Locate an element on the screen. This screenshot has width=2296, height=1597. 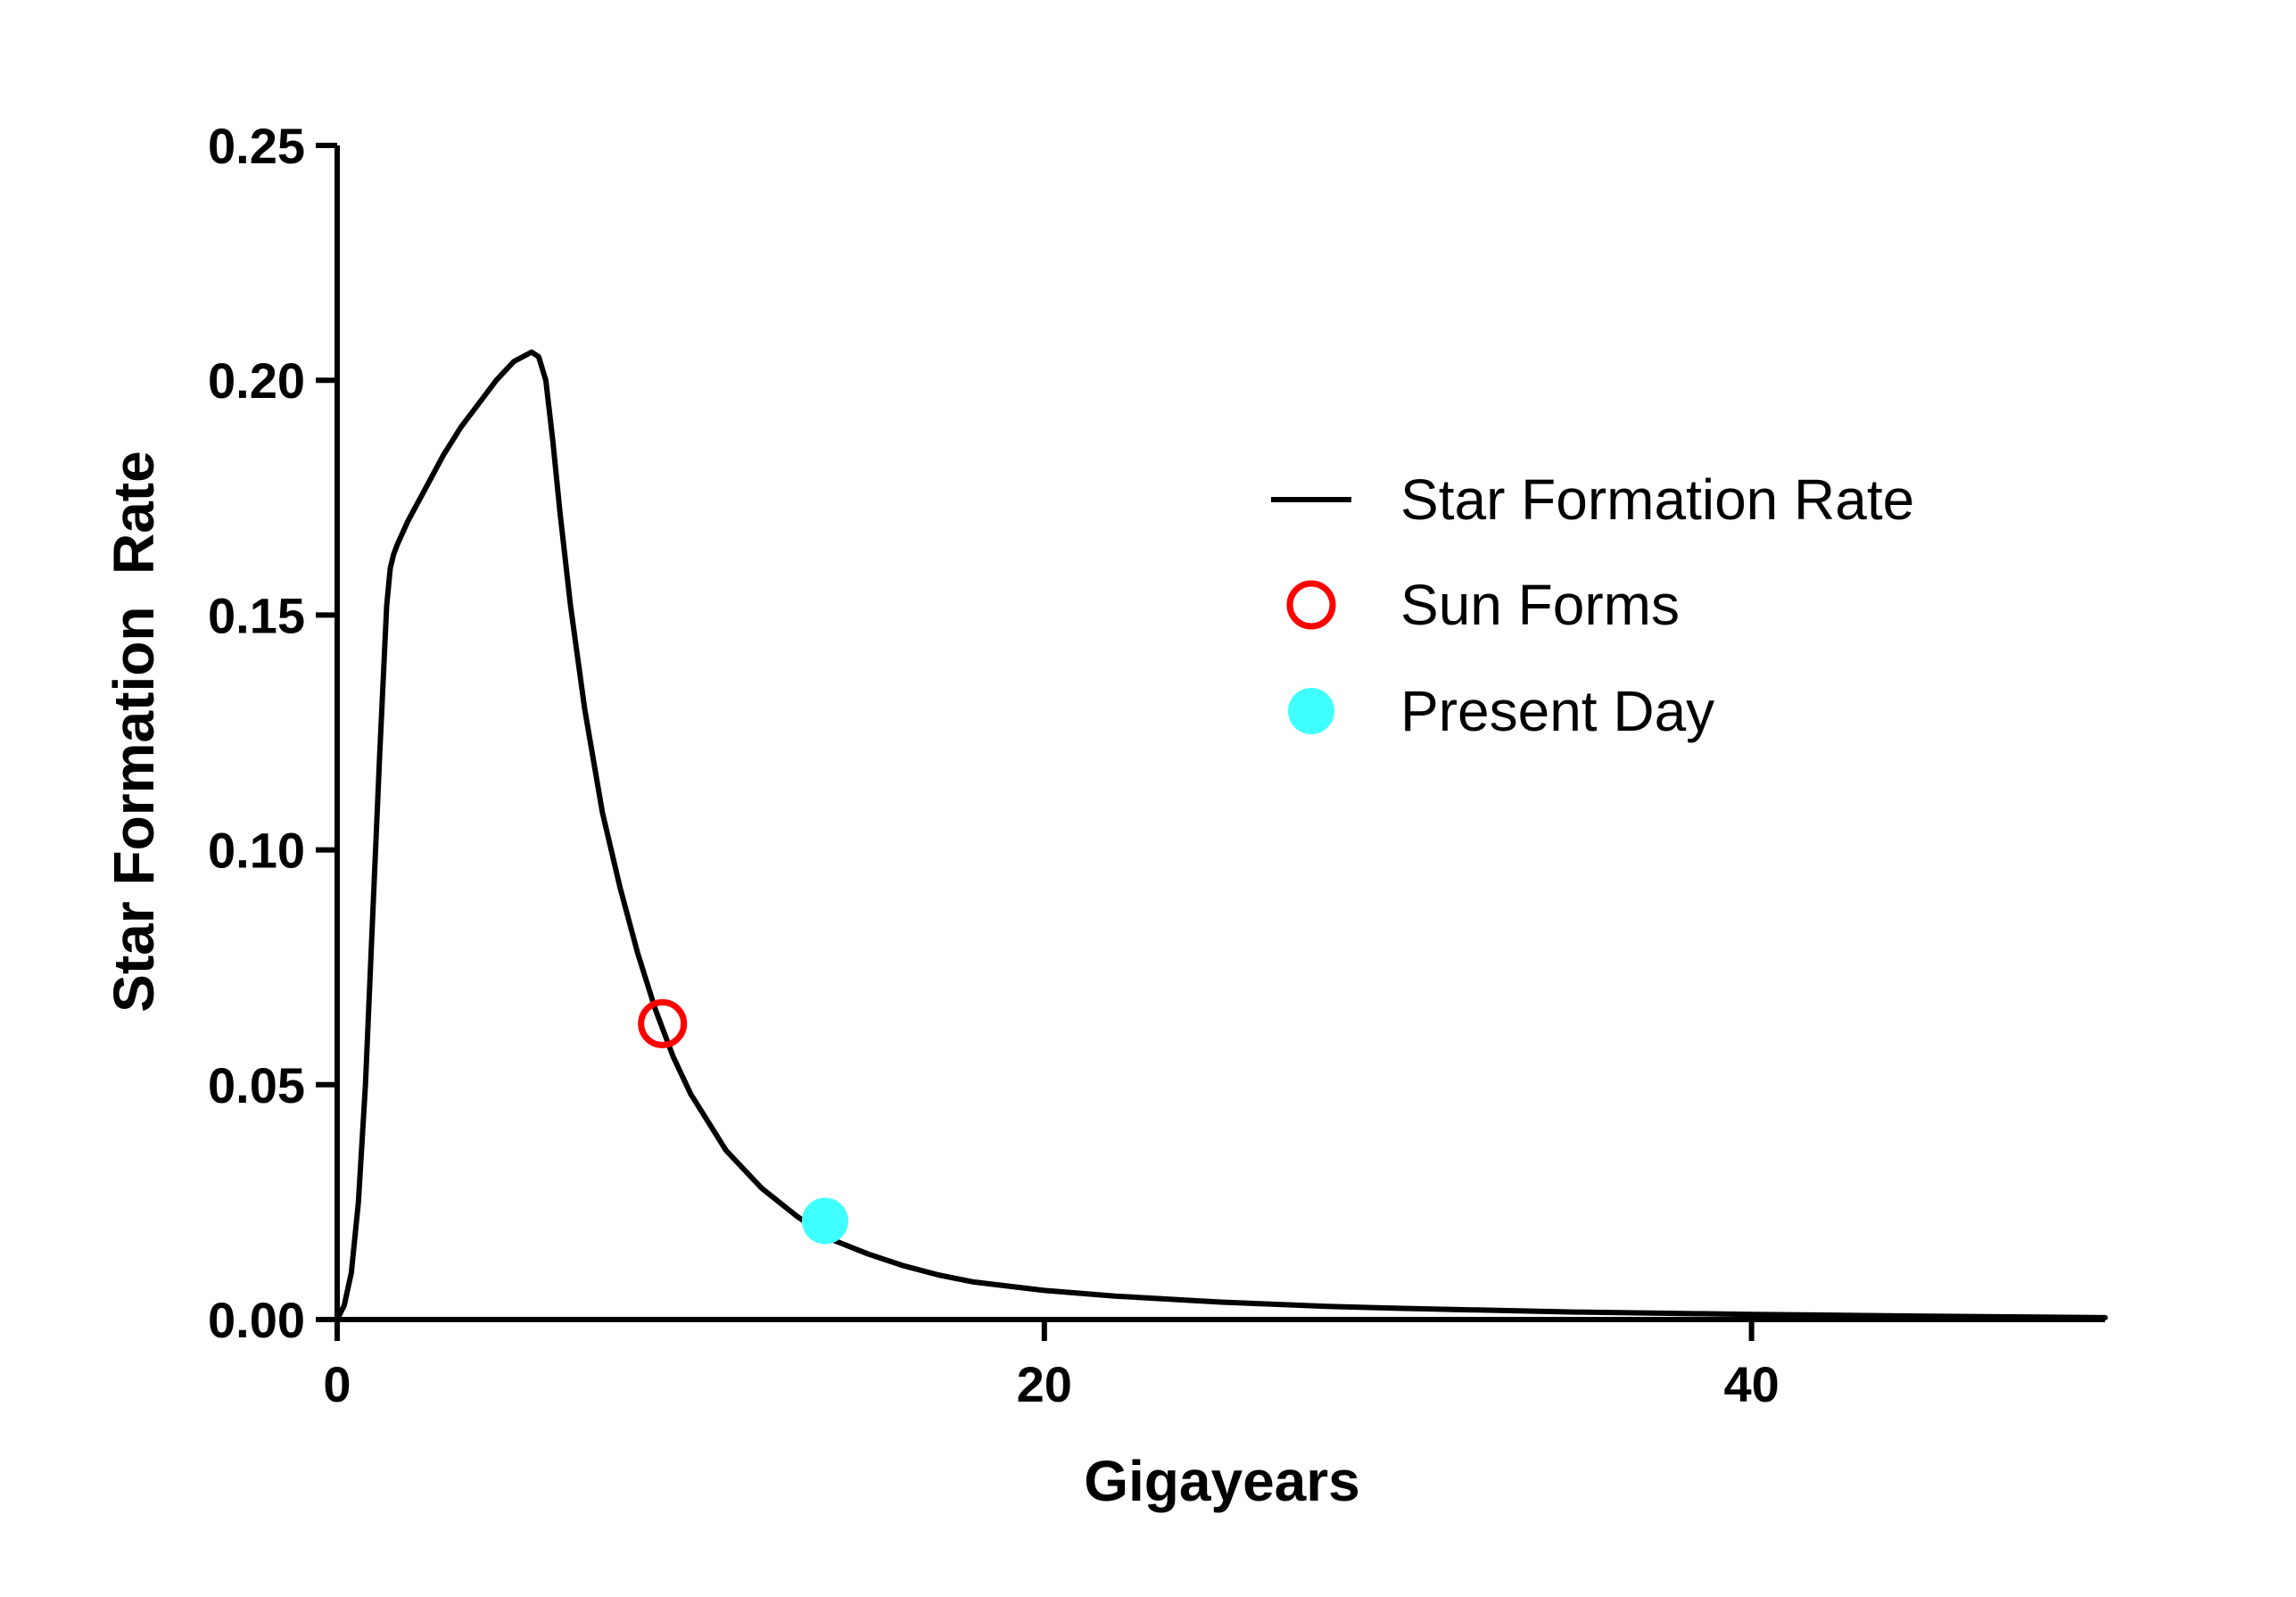
x-tick-label: 20 is located at coordinates (1044, 1384).